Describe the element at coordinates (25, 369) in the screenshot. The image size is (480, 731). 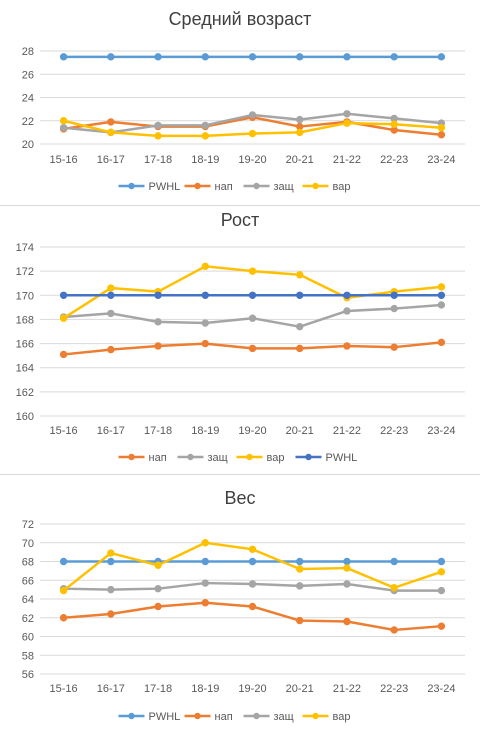
I see `y-tick-label: 164` at that location.